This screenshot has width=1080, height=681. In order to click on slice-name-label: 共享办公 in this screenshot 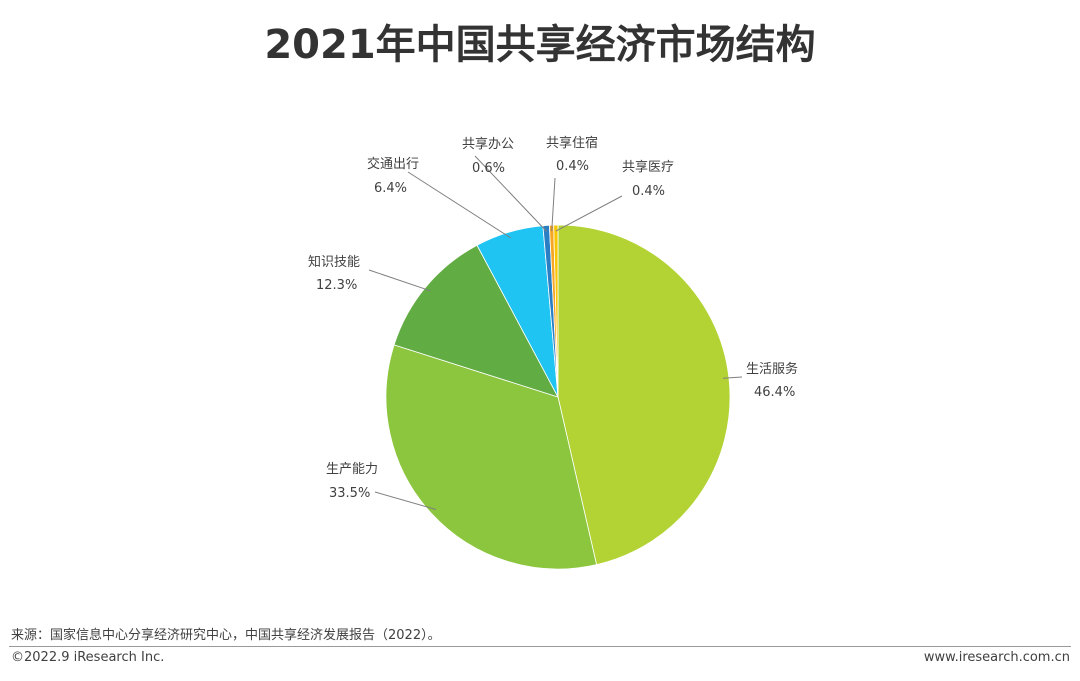, I will do `click(488, 144)`.